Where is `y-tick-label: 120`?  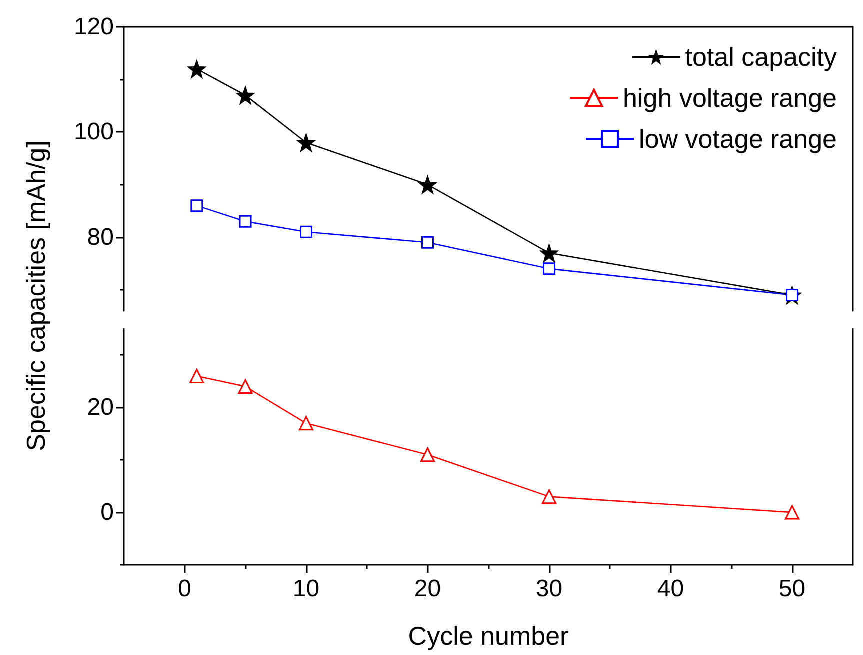
y-tick-label: 120 is located at coordinates (94, 27).